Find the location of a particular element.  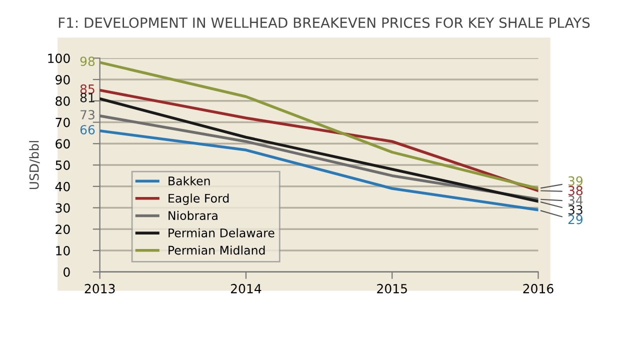

data-label: 66 is located at coordinates (87, 129).